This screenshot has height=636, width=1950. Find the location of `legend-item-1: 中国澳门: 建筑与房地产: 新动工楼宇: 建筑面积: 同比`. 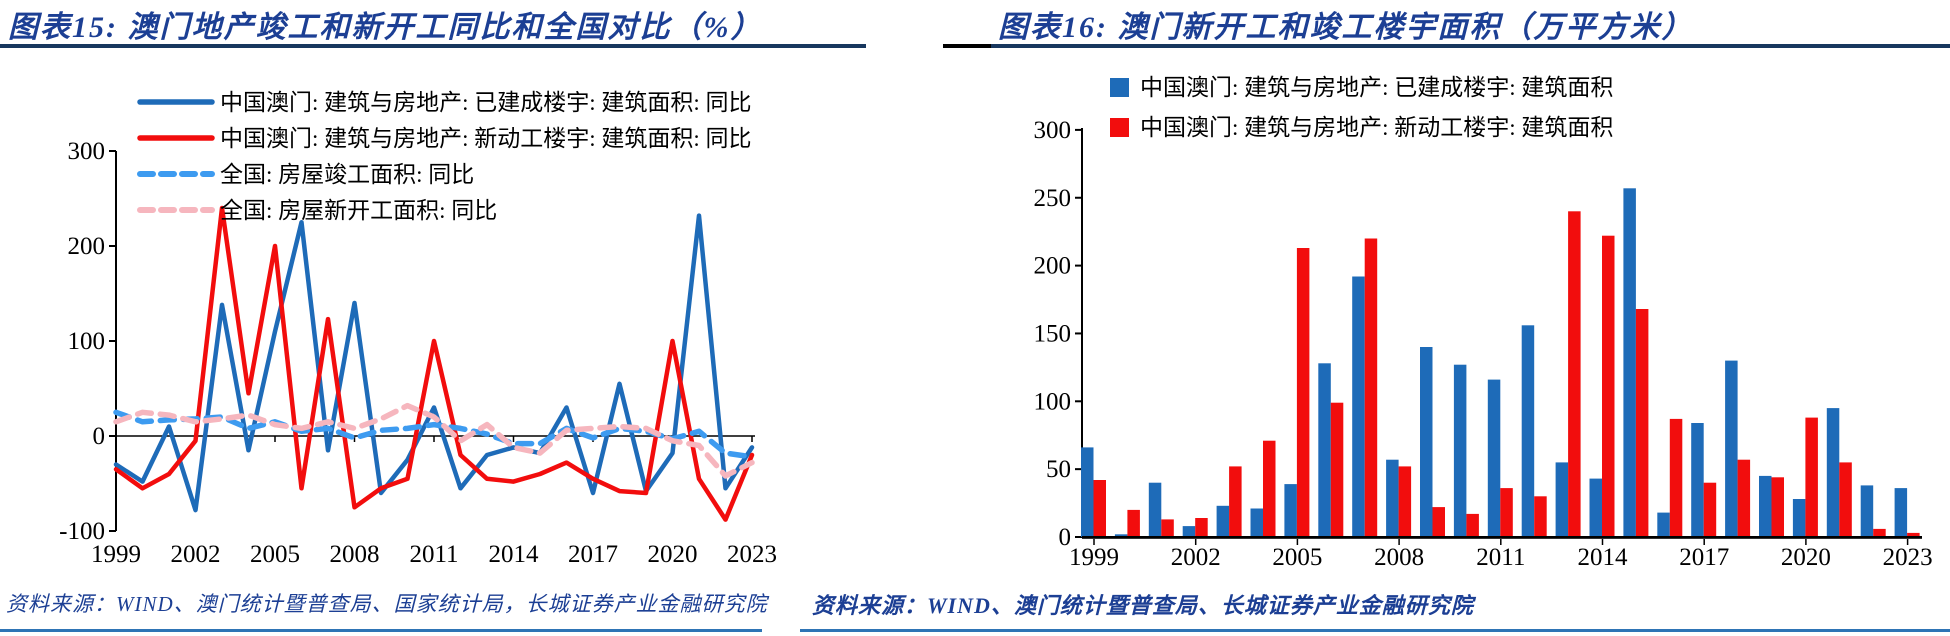

legend-item-1: 中国澳门: 建筑与房地产: 新动工楼宇: 建筑面积: 同比 is located at coordinates (444, 138).